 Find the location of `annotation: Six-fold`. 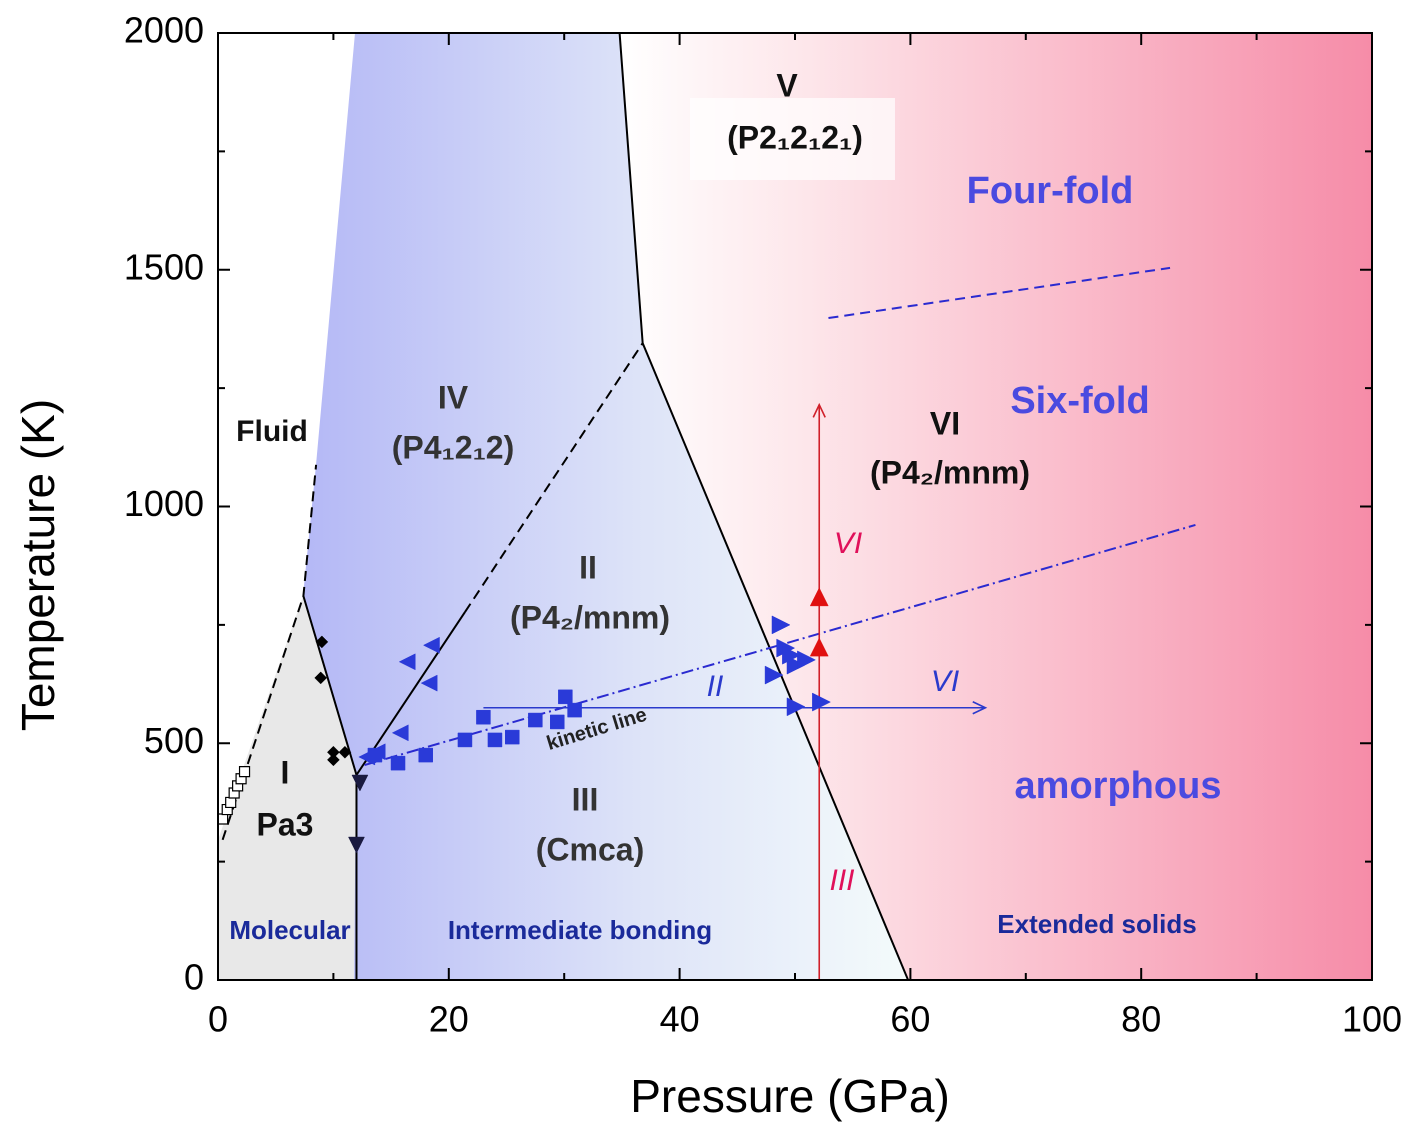

annotation: Six-fold is located at coordinates (1079, 401).